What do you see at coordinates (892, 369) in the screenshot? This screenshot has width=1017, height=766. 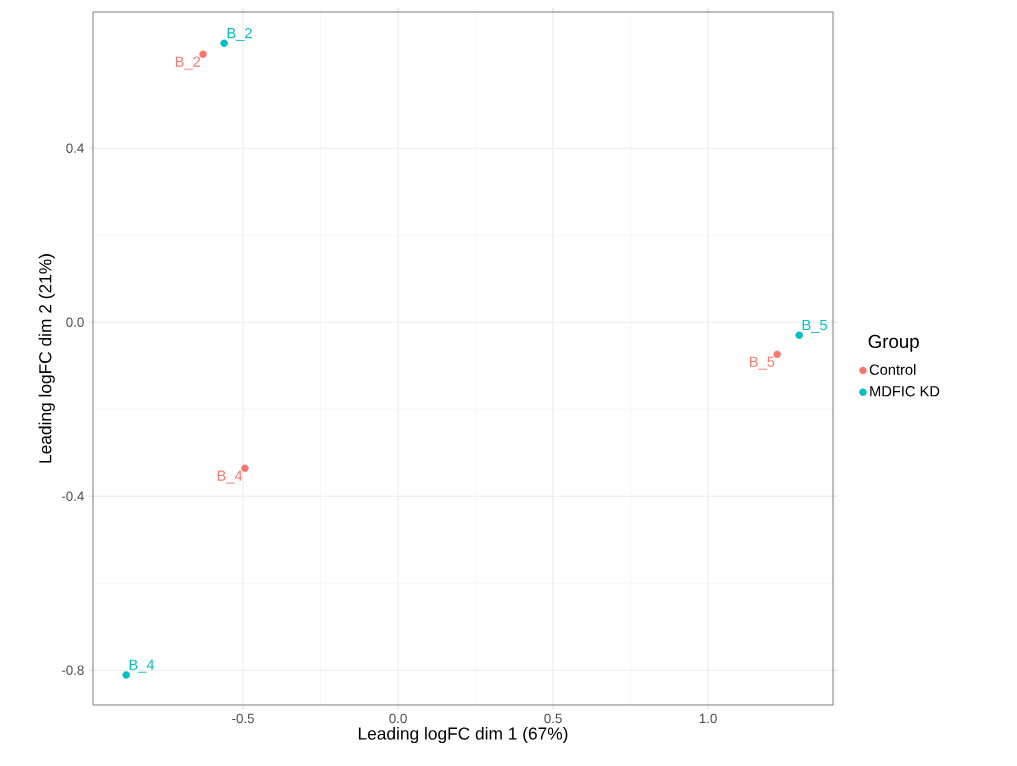 I see `legend-label: Control` at bounding box center [892, 369].